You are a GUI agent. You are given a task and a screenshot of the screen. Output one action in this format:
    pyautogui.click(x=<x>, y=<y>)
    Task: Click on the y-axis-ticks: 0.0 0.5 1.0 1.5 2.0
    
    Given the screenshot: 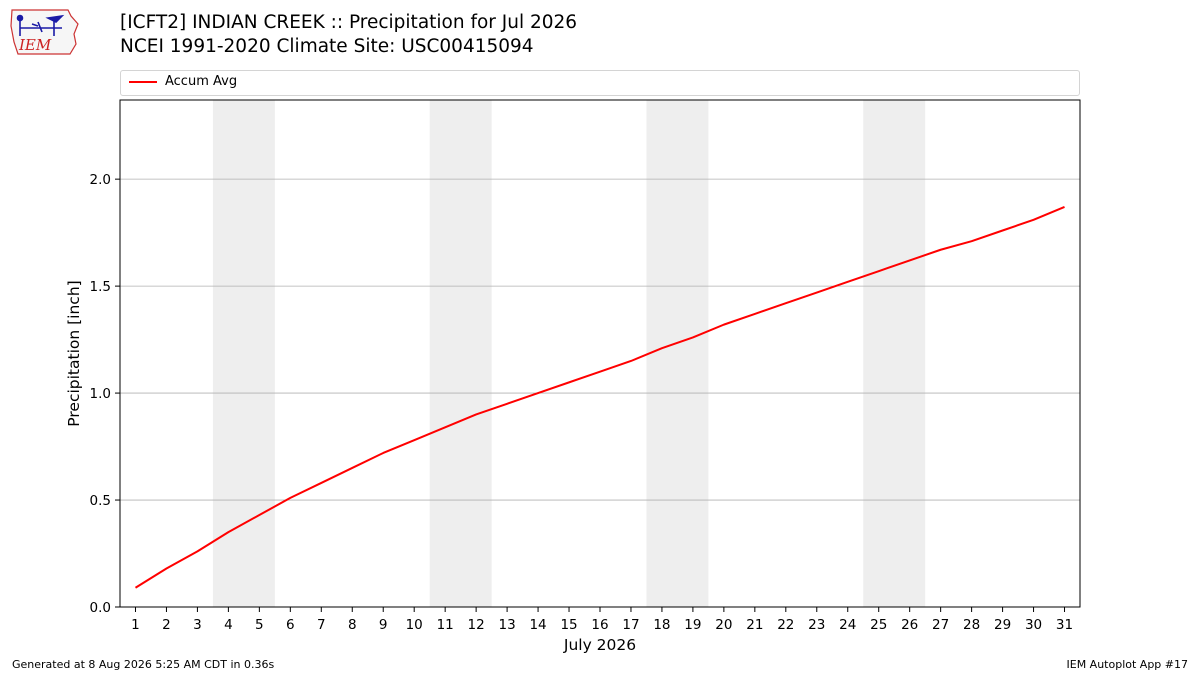 What is the action you would take?
    pyautogui.click(x=105, y=394)
    